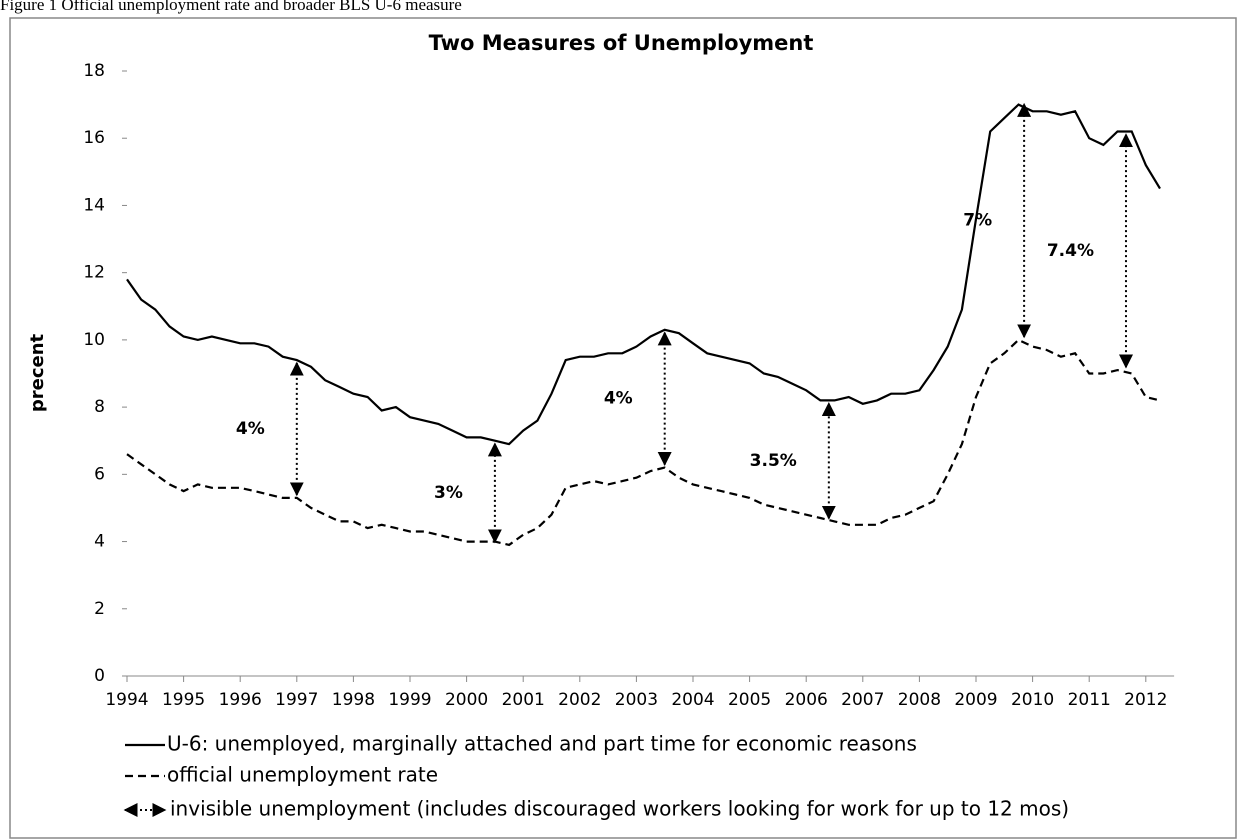 The height and width of the screenshot is (840, 1243). I want to click on x-tick-label: 1998, so click(353, 700).